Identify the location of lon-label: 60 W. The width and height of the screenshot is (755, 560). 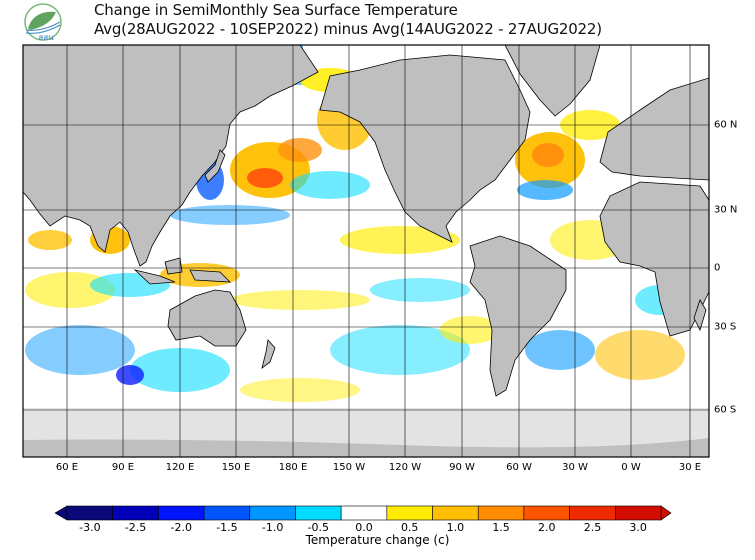
(519, 467).